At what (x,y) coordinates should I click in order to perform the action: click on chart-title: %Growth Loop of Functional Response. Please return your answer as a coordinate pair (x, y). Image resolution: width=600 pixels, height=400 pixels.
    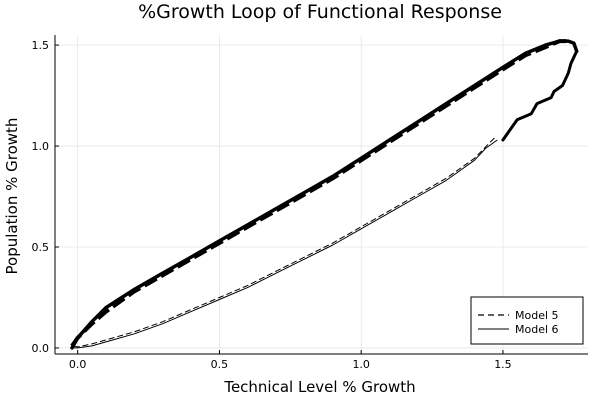
    Looking at the image, I should click on (320, 12).